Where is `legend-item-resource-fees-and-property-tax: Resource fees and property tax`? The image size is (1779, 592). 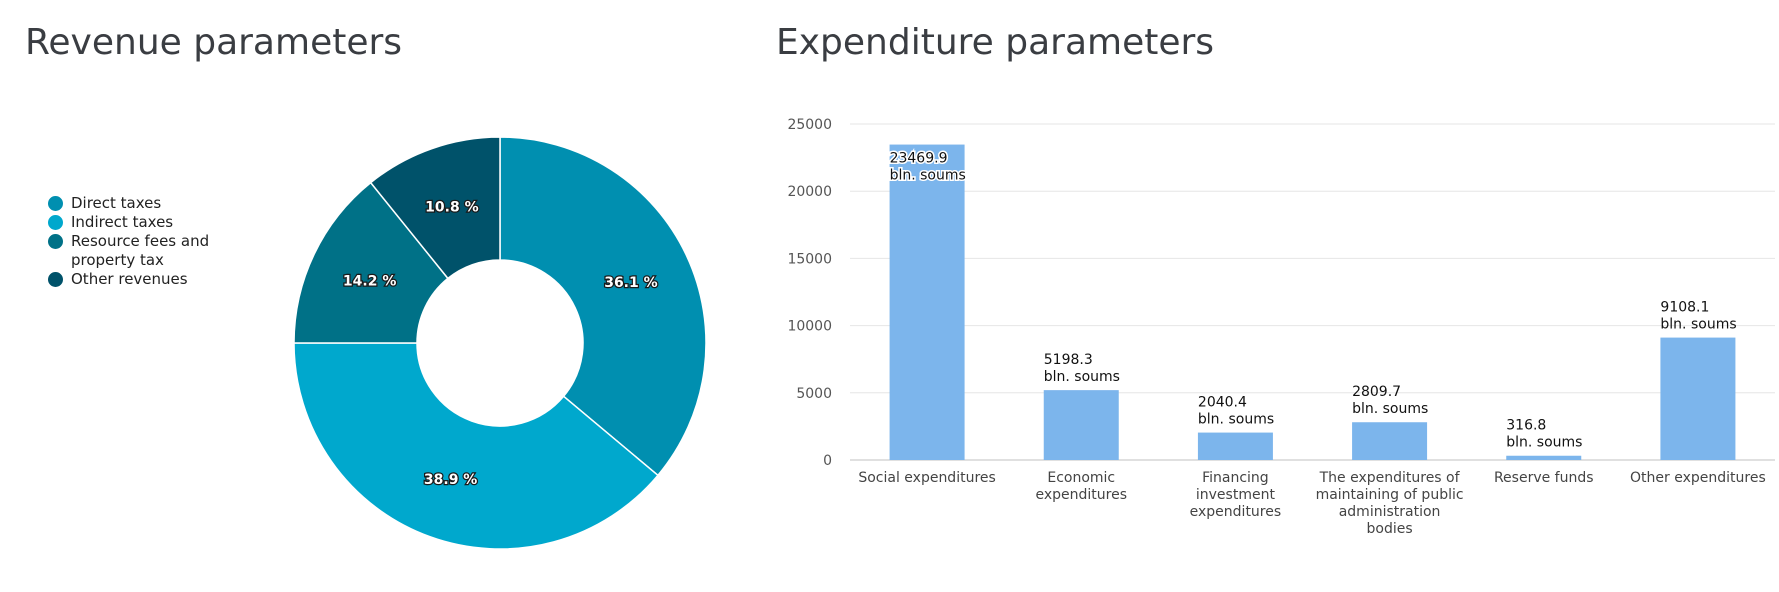
legend-item-resource-fees-and-property-tax: Resource fees and property tax is located at coordinates (158, 251).